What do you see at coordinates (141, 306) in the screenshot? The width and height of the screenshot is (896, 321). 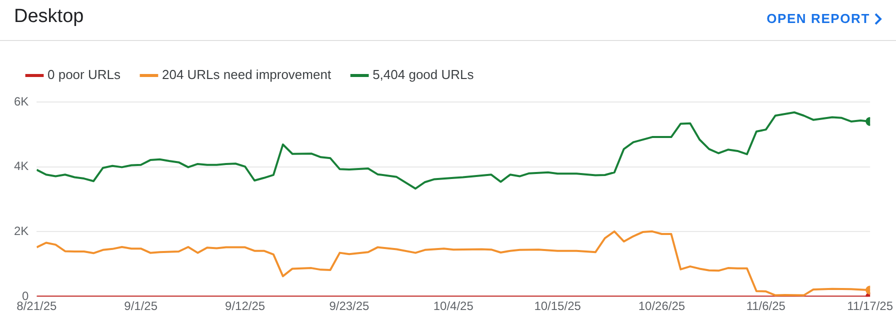 I see `x-tick-label: 9/1/25` at bounding box center [141, 306].